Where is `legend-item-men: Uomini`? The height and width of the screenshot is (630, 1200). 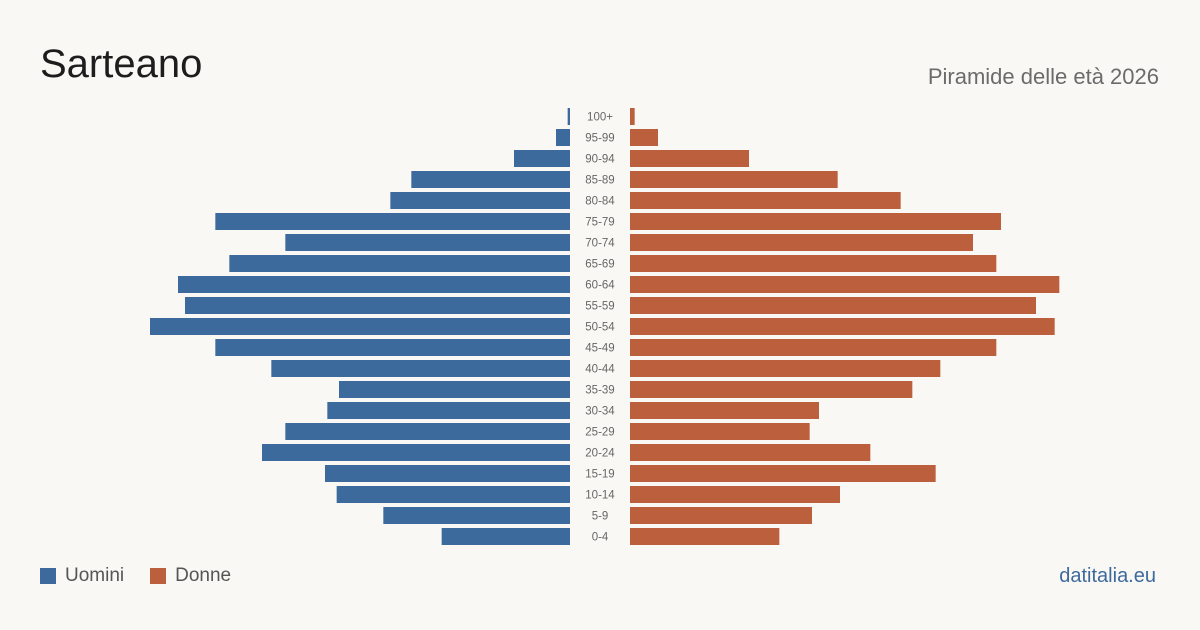
legend-item-men: Uomini is located at coordinates (82, 576).